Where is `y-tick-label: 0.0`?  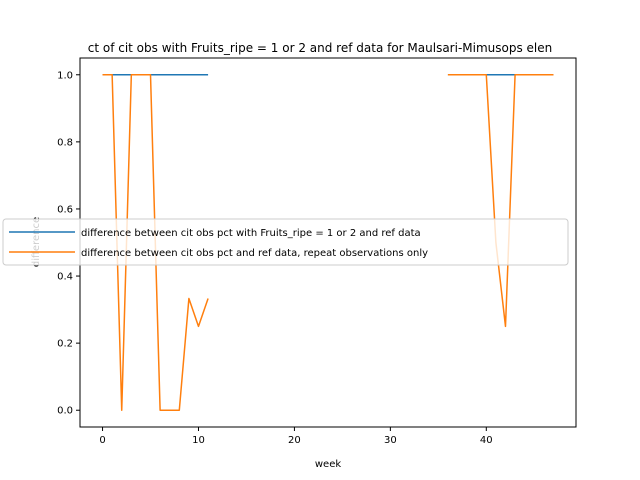
y-tick-label: 0.0 is located at coordinates (65, 411).